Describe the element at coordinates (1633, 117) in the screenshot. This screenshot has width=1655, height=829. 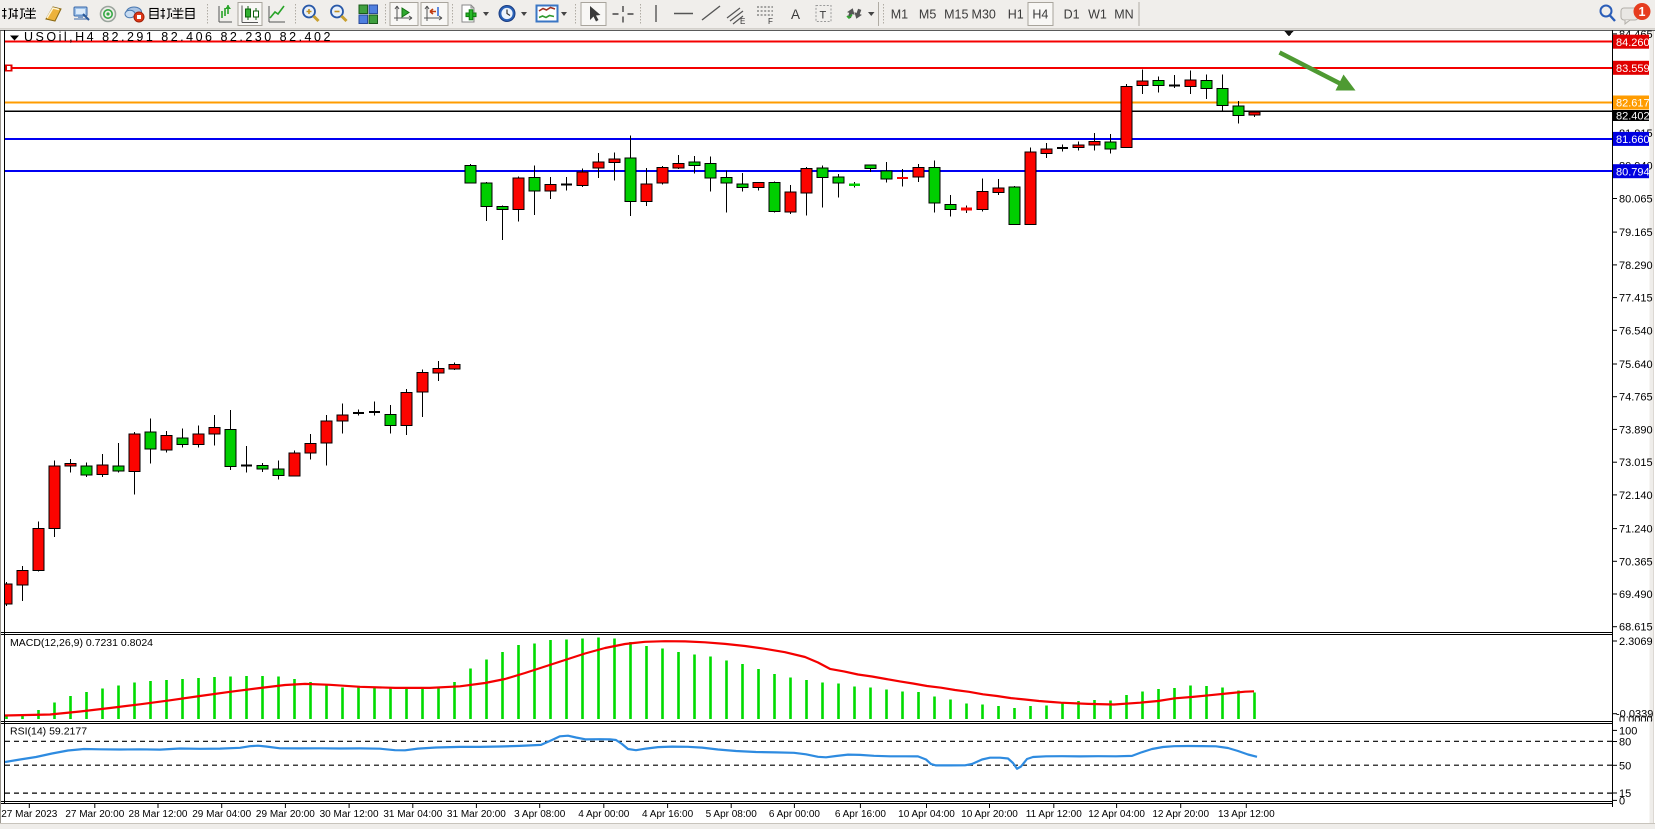
I see `svg-text: 82.402` at that location.